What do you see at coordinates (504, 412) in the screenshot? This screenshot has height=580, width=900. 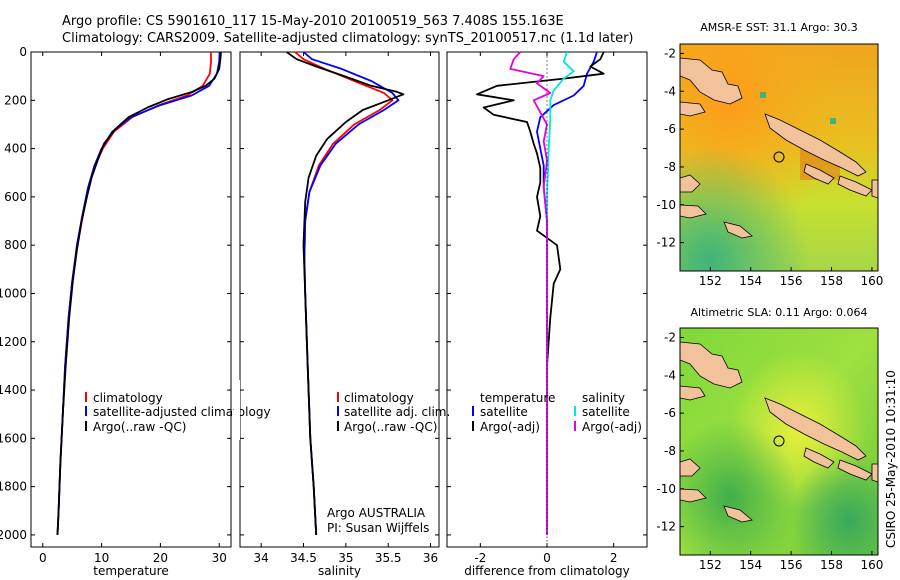 I see `legend-label-temp-satellite: satellite` at bounding box center [504, 412].